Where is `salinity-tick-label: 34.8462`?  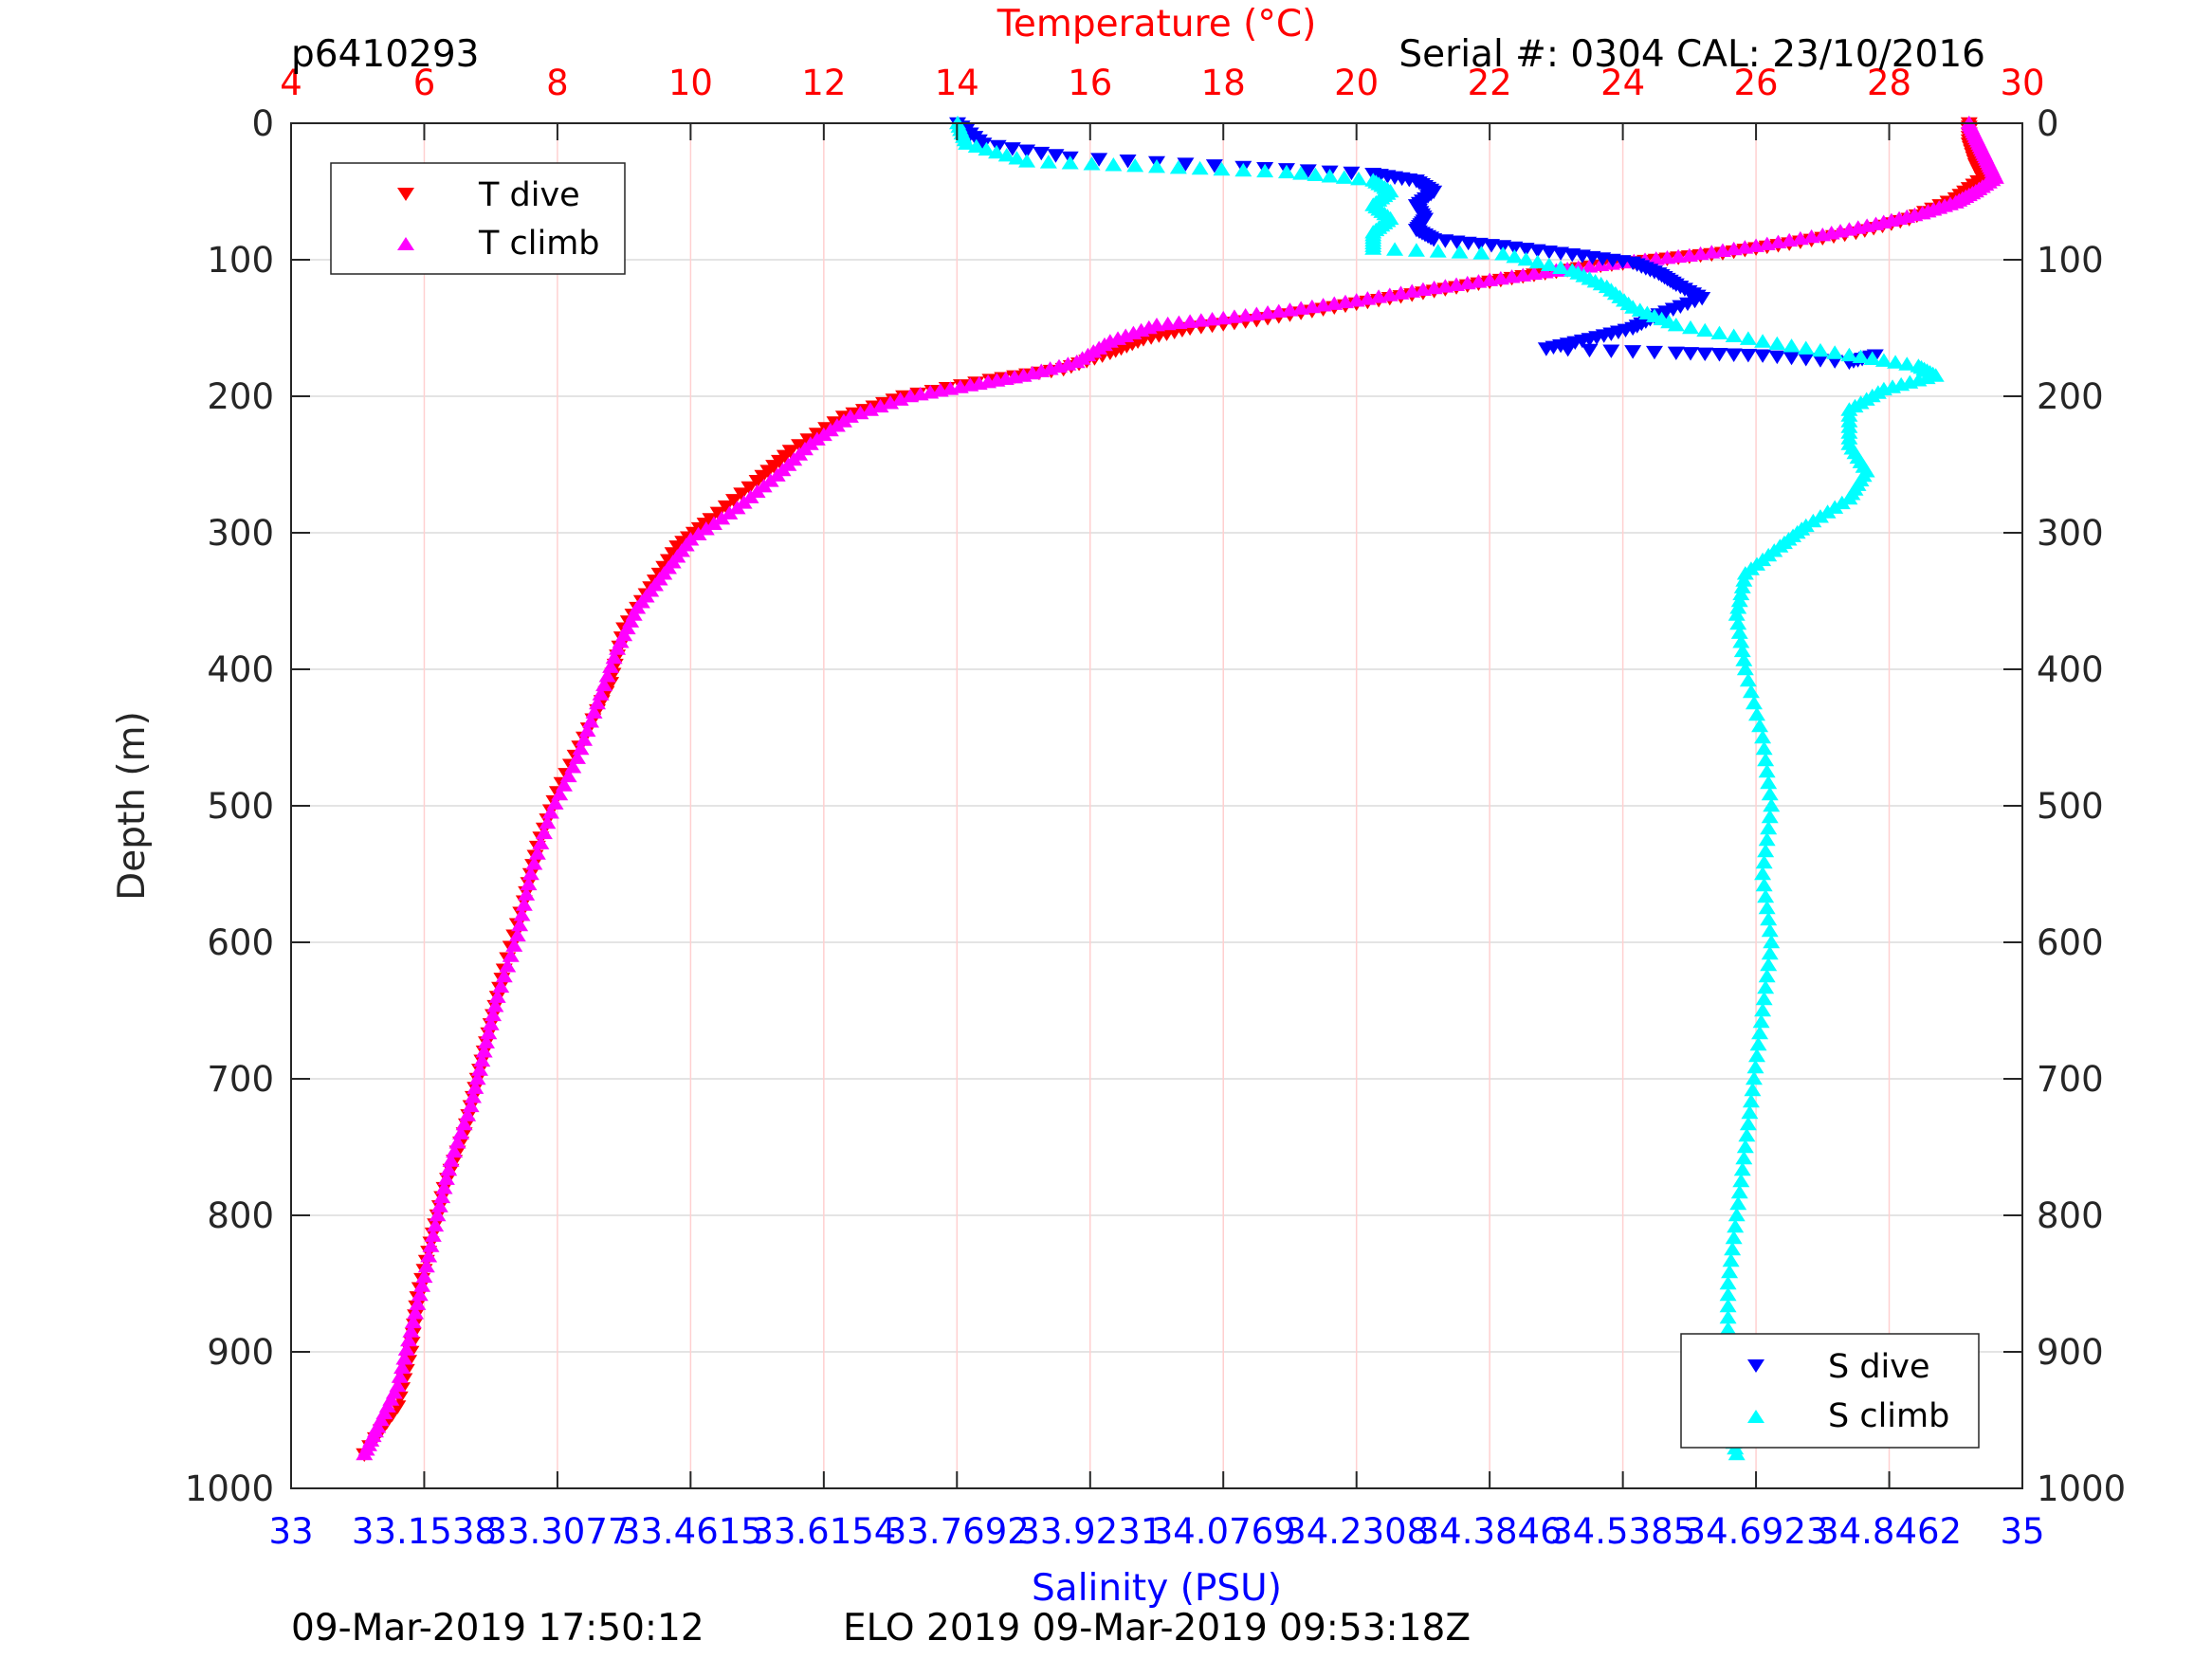
salinity-tick-label: 34.8462 is located at coordinates (1889, 1531).